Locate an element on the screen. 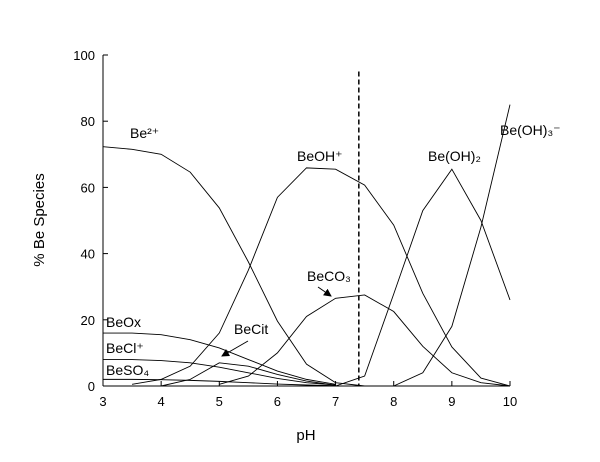 The width and height of the screenshot is (600, 462). y-tick-label: 60 is located at coordinates (88, 187).